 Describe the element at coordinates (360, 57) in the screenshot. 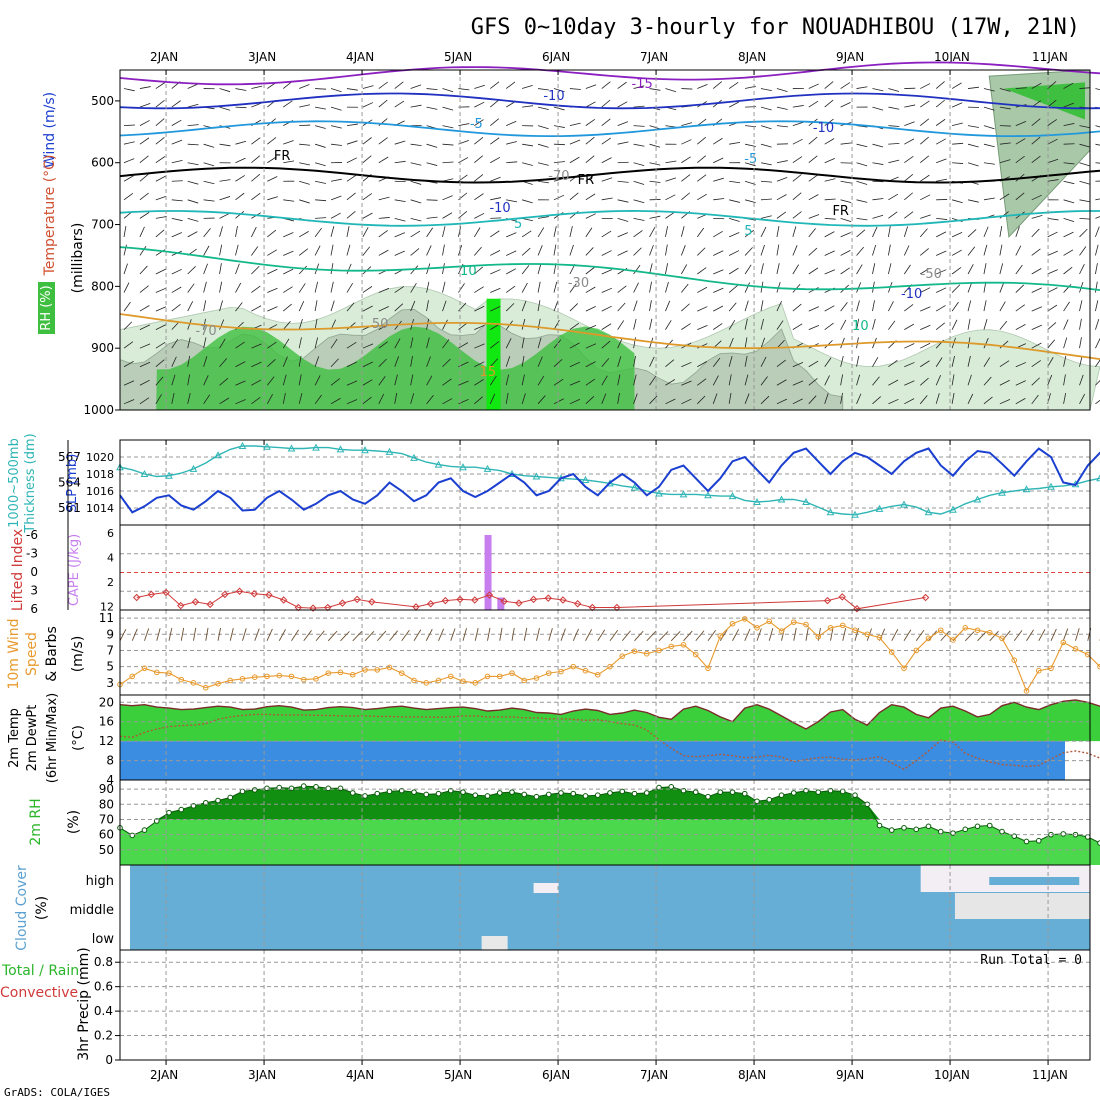

I see `top-day-label-4JAN: 4JAN` at that location.